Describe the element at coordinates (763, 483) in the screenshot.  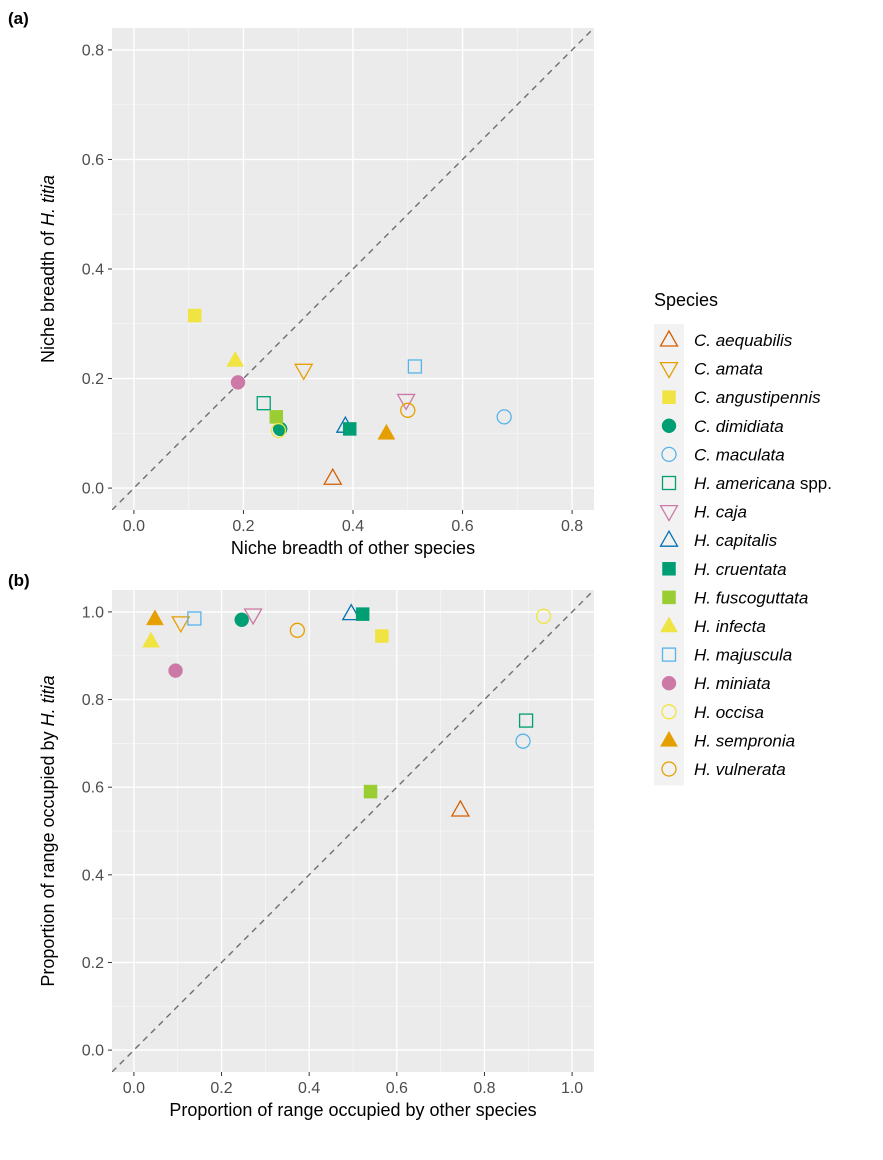
I see `legend-label-h-americana: H. americana spp.` at that location.